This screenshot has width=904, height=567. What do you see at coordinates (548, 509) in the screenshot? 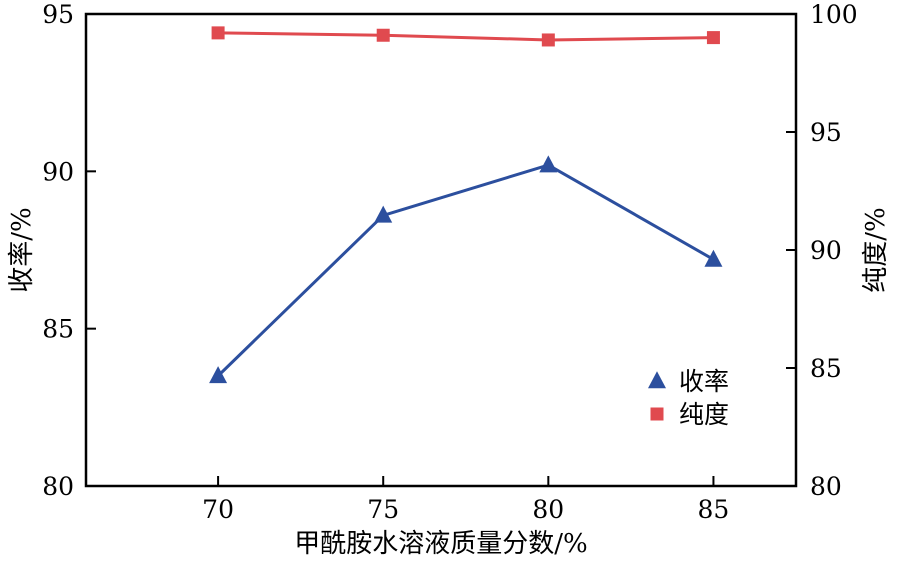
I see `x-tick-label: 80` at bounding box center [548, 509].